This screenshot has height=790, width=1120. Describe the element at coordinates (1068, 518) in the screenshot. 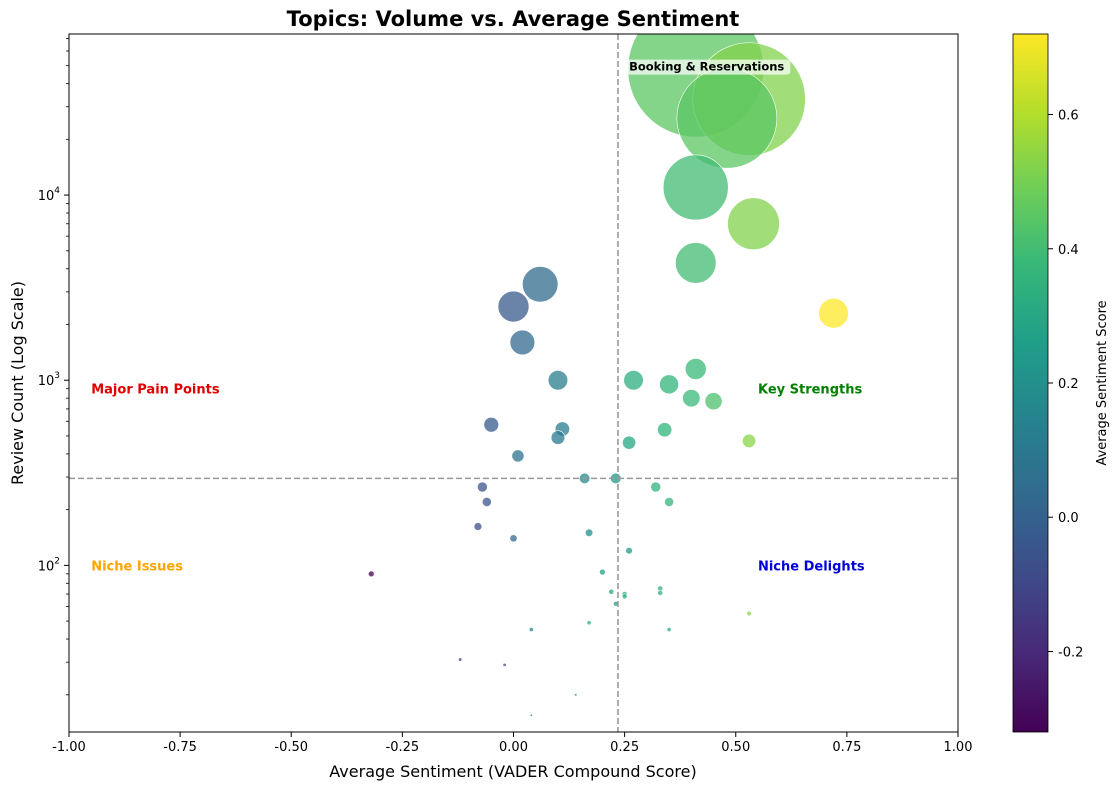

I see `colorbar-tick-label: 0.0` at that location.